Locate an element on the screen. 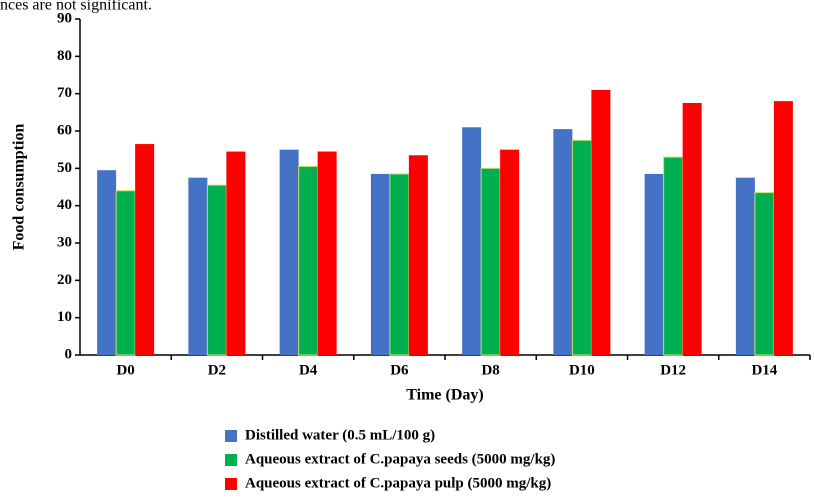  y-tick-label: 30 is located at coordinates (64, 242).